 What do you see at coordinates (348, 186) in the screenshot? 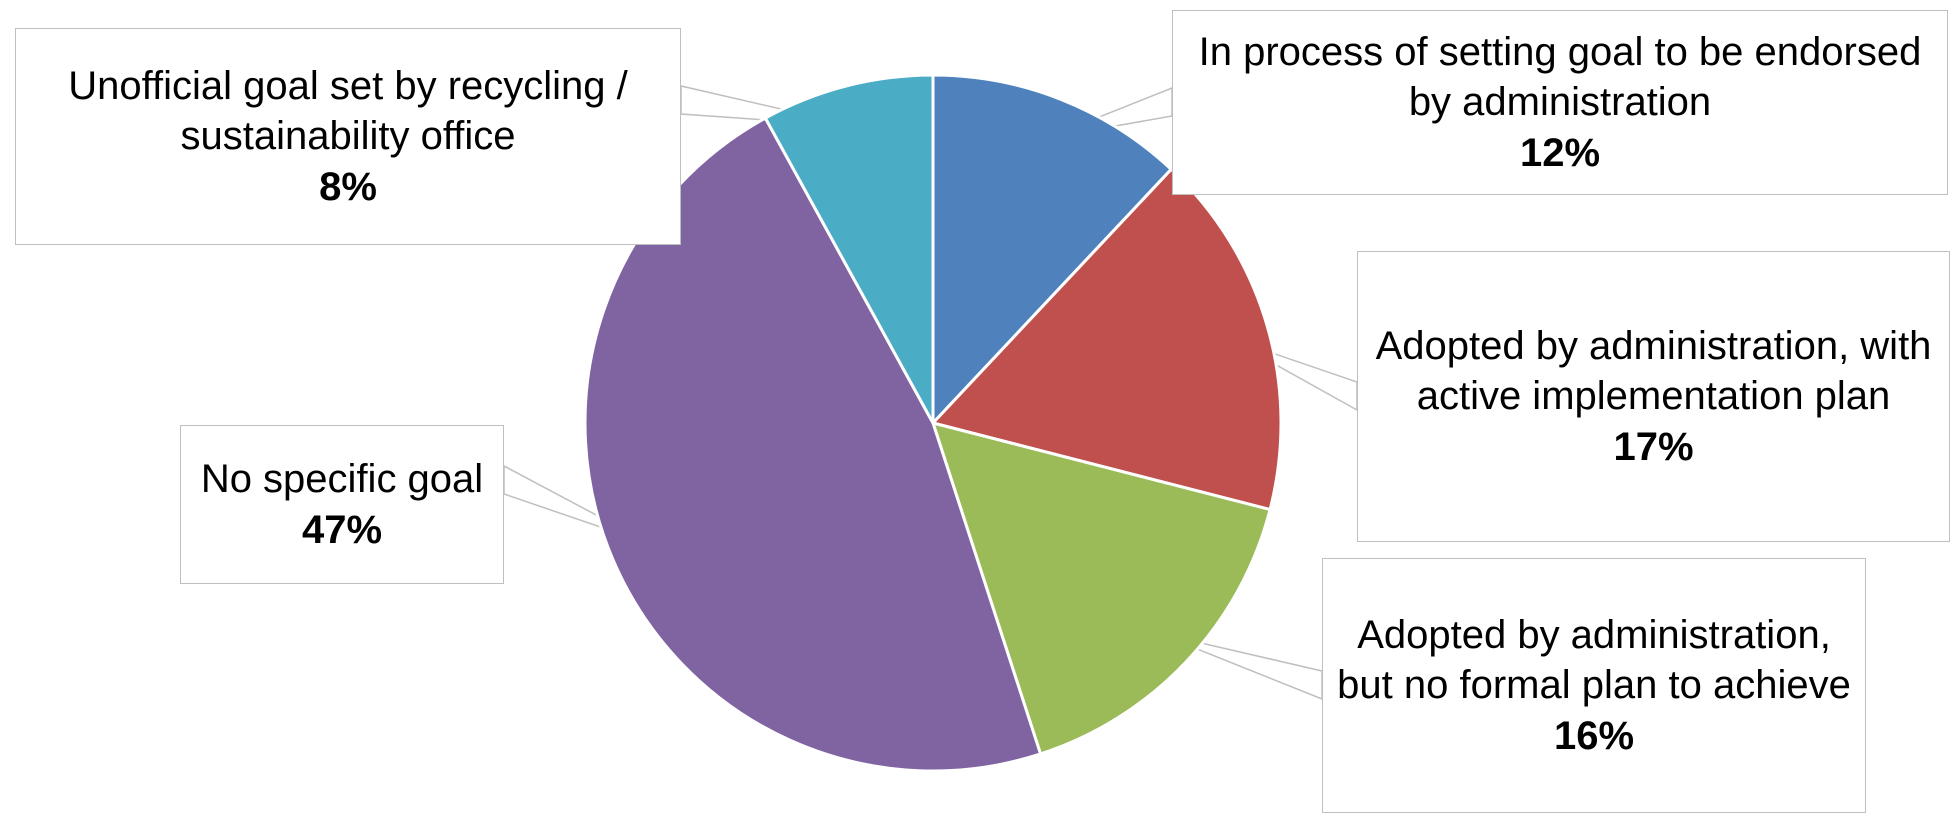
I see `data-label-percent: 8%` at bounding box center [348, 186].